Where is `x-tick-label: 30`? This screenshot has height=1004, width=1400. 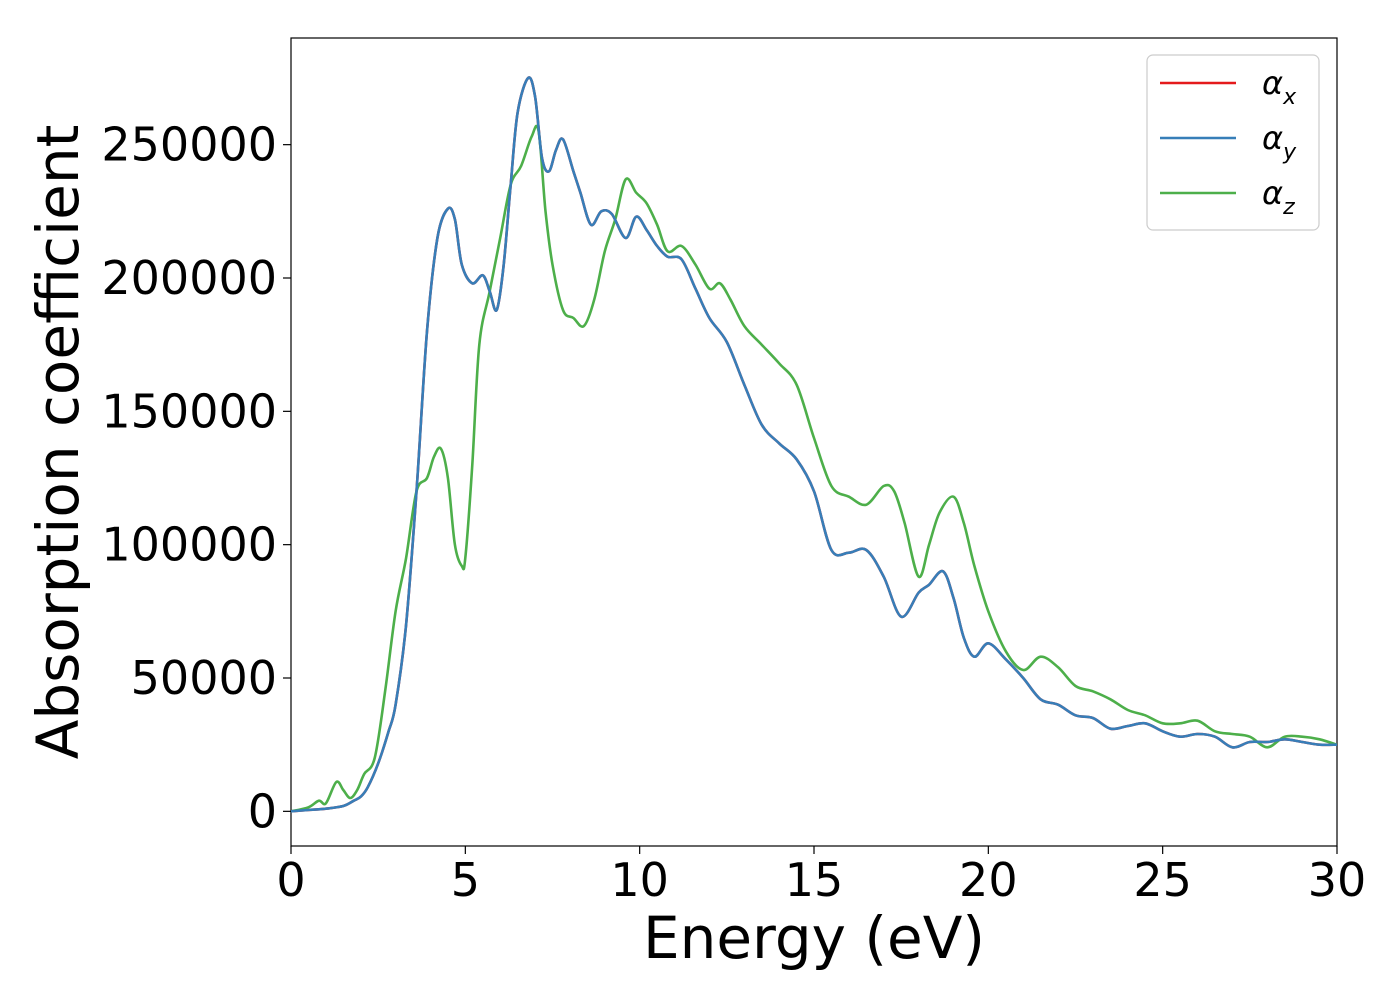 x-tick-label: 30 is located at coordinates (1337, 880).